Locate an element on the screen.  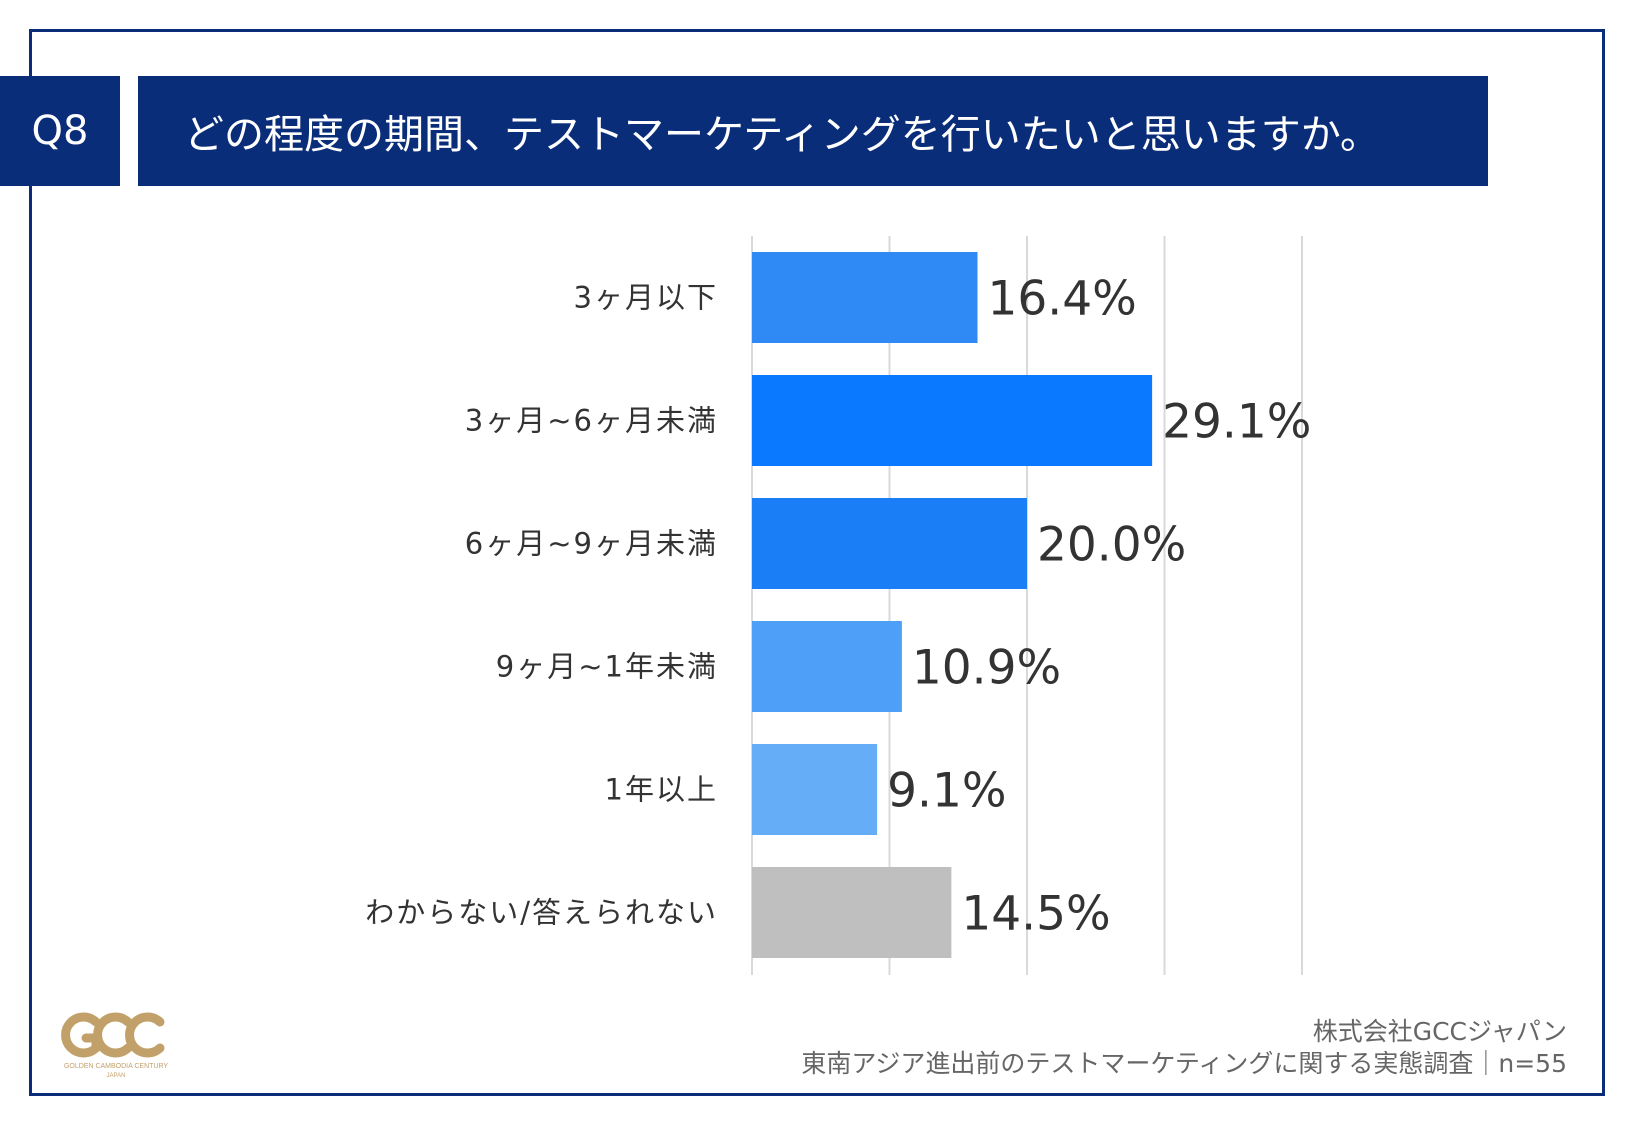
category-label: 6ヶ月~9ヶ月未満 is located at coordinates (591, 544).